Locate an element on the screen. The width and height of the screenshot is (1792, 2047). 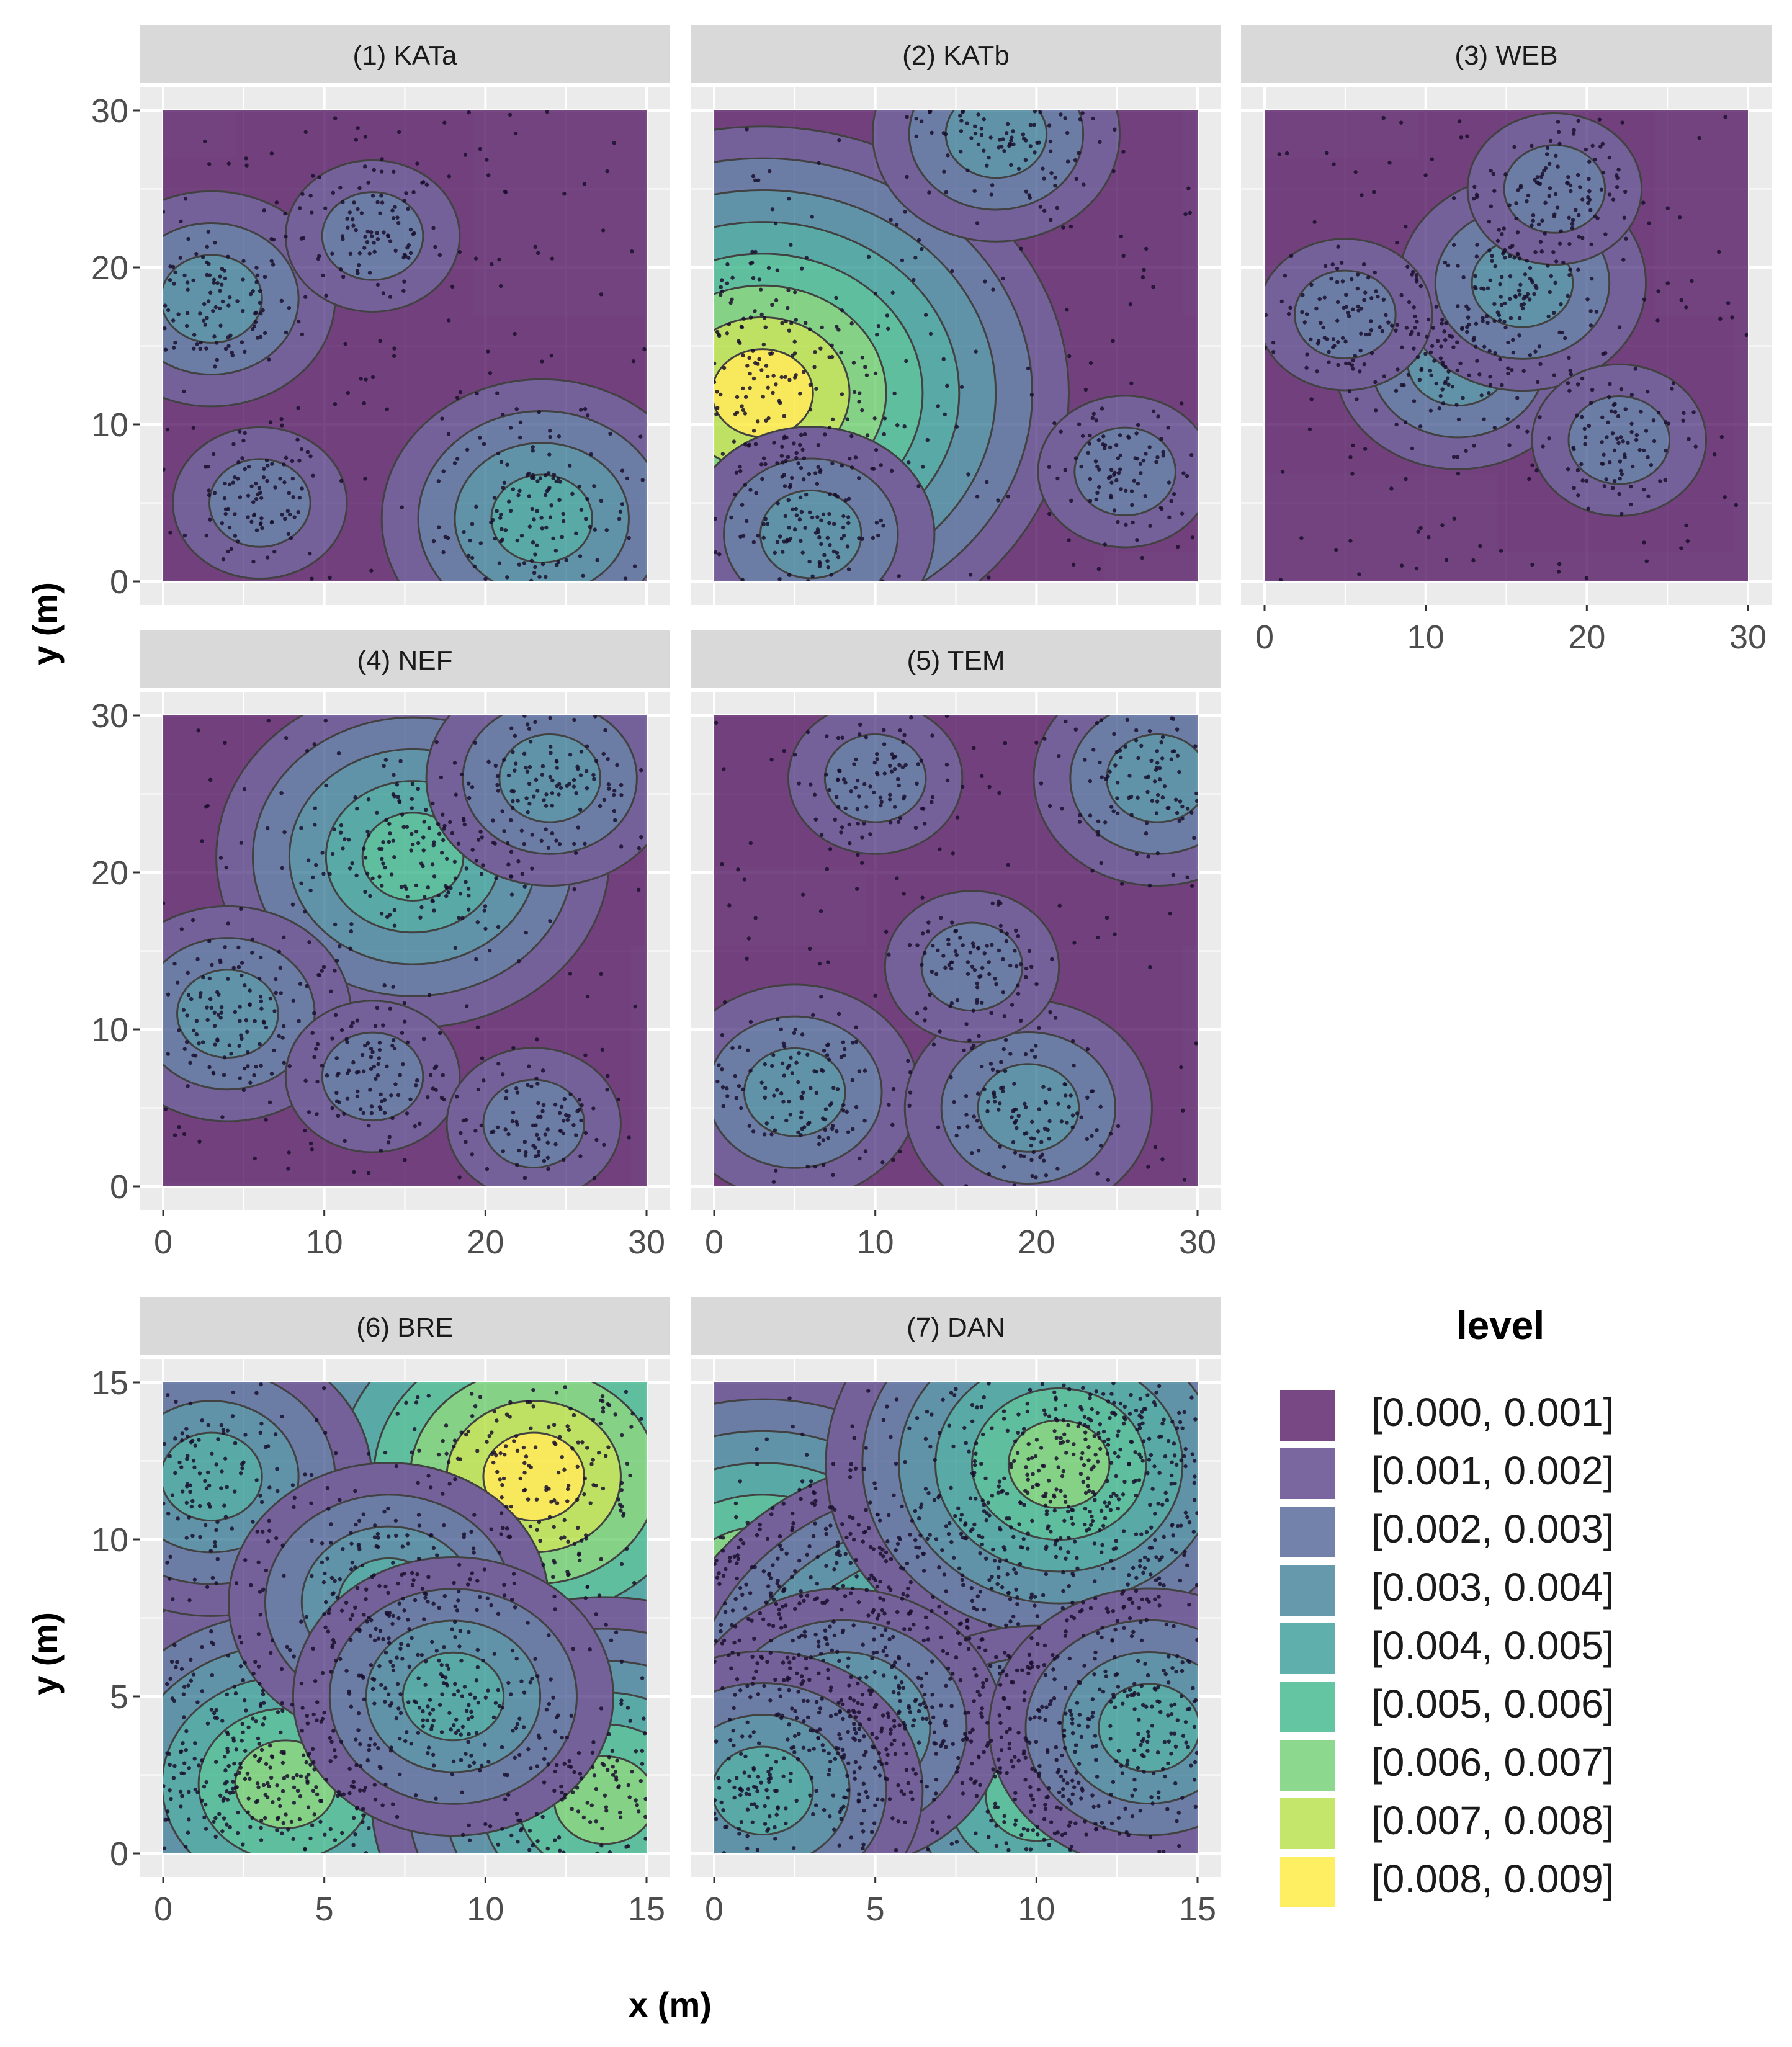
strip-title-dan: (7) DAN is located at coordinates (956, 1328).